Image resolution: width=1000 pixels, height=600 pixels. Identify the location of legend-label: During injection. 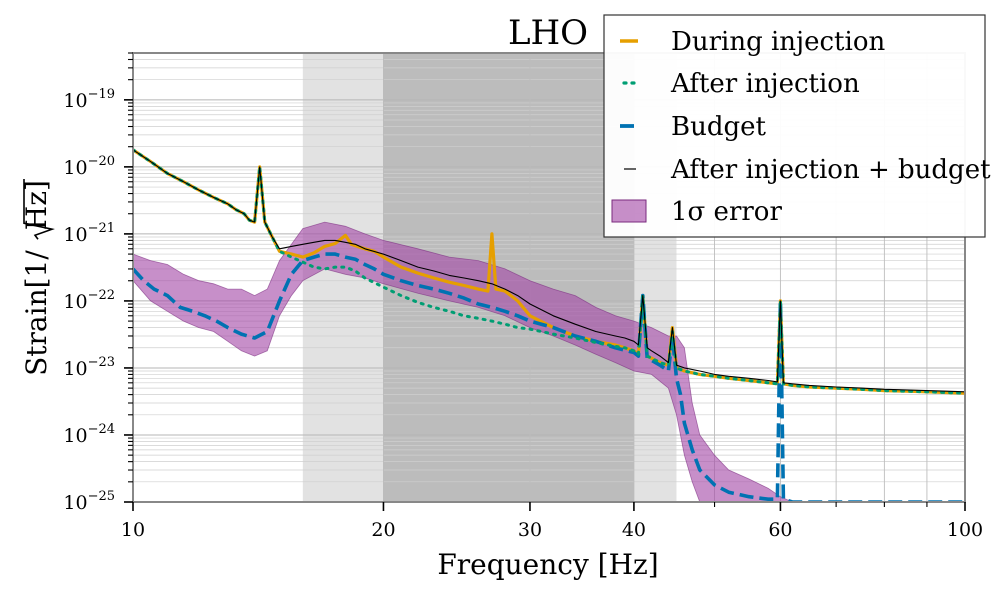
(778, 42).